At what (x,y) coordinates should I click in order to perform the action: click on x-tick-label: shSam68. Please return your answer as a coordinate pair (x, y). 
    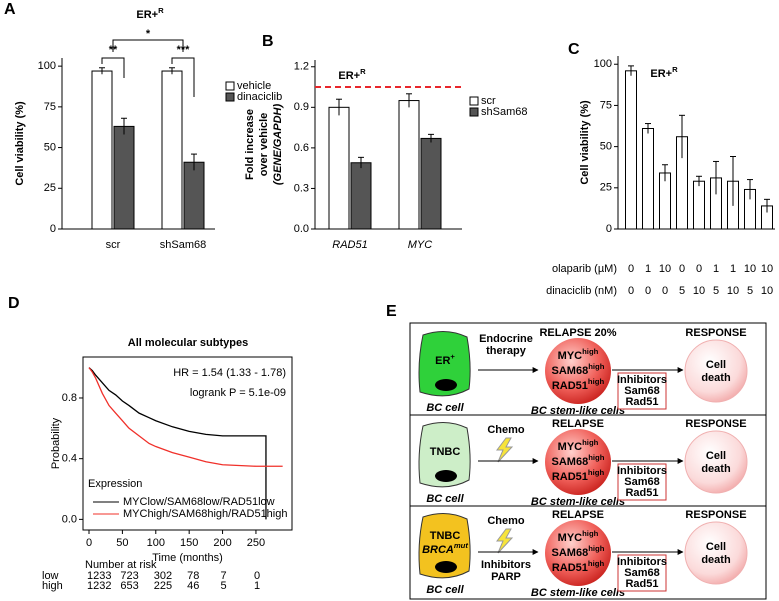
    Looking at the image, I should click on (183, 245).